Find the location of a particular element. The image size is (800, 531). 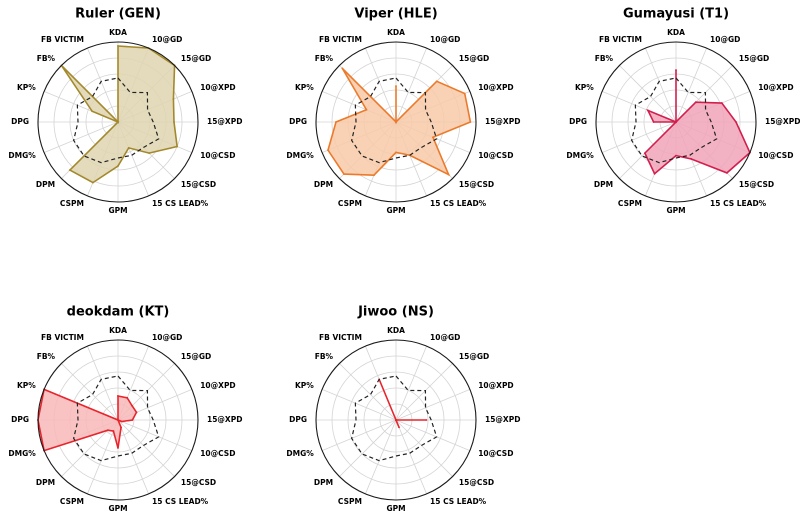

data-point-kp is located at coordinates (92, 111).